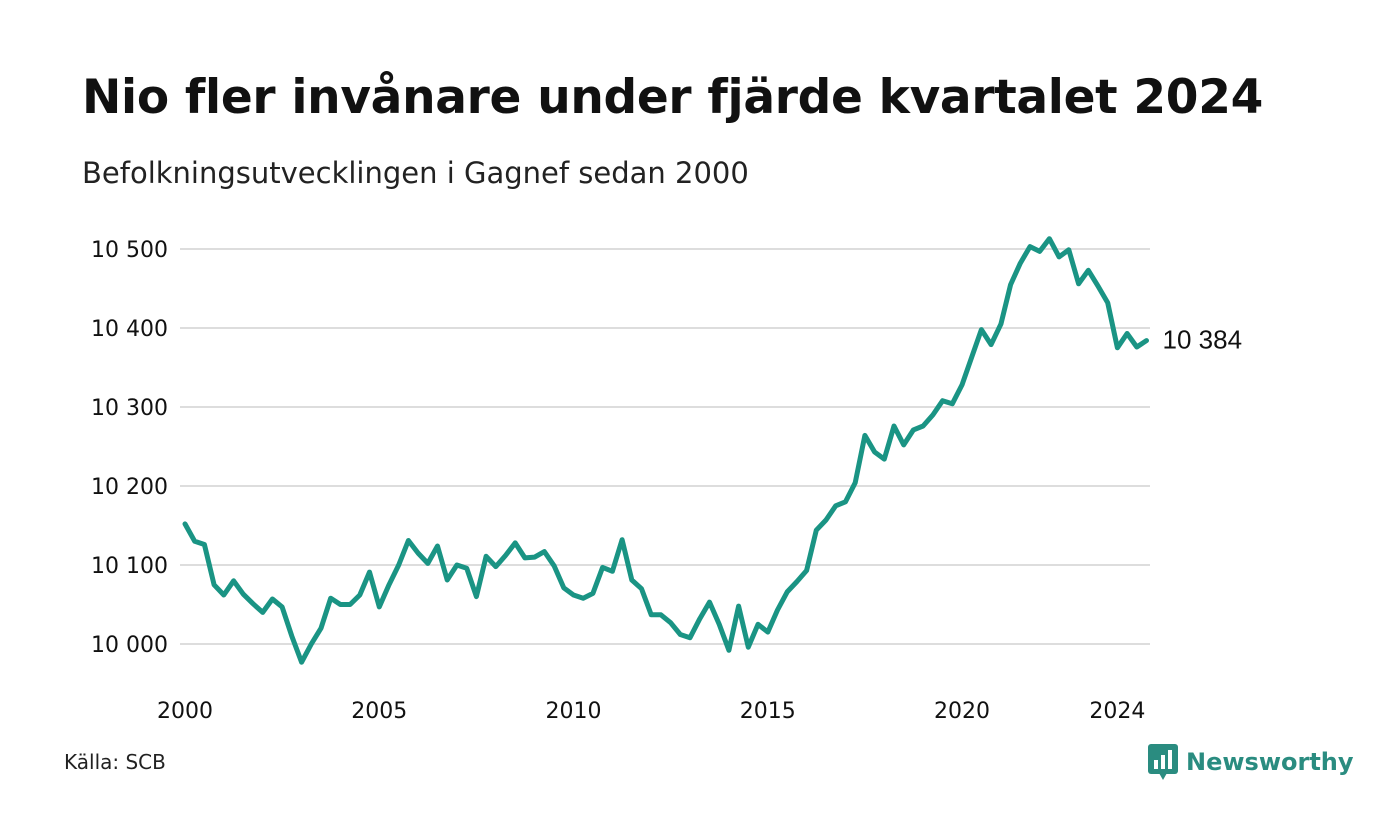  I want to click on end-value-label: 10 384, so click(1203, 340).